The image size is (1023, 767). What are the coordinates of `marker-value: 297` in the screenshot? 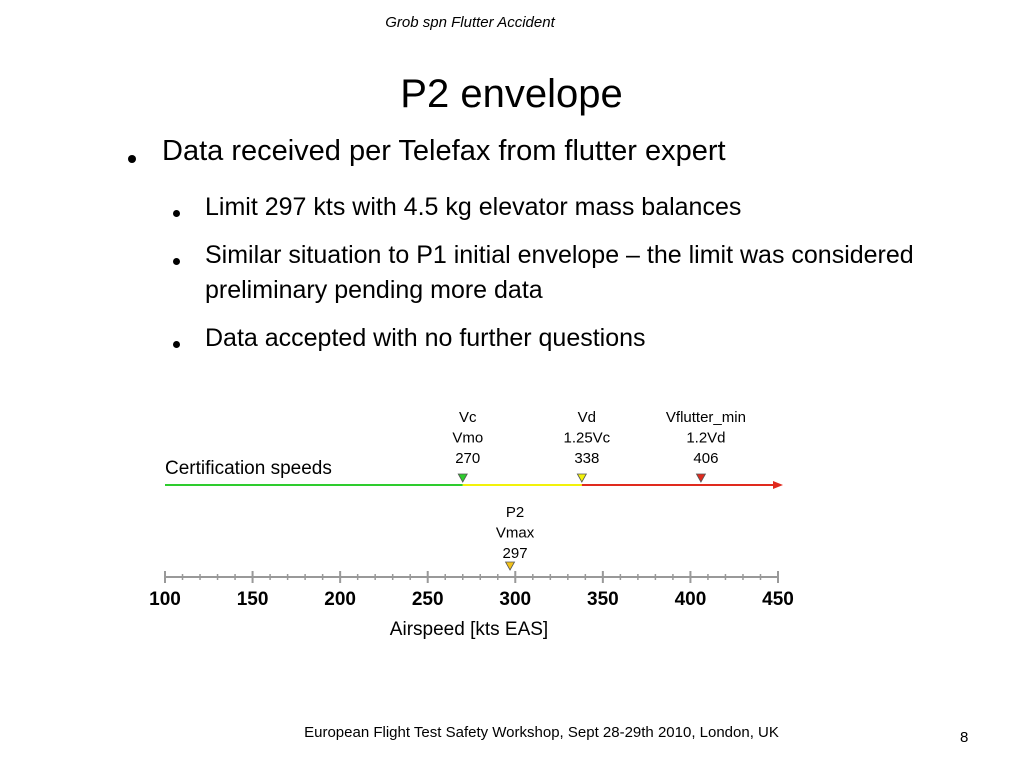 It's located at (515, 553).